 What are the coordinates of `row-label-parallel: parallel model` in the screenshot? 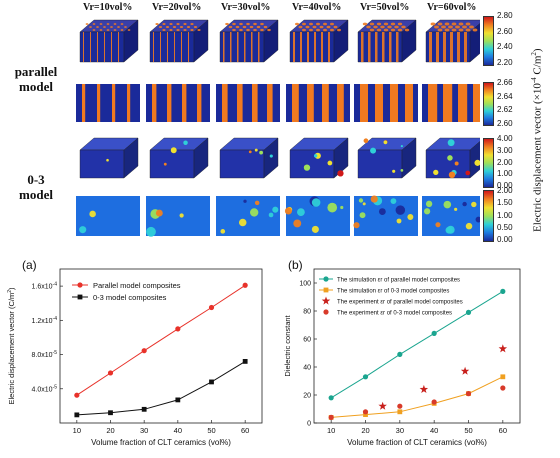 It's located at (36, 79).